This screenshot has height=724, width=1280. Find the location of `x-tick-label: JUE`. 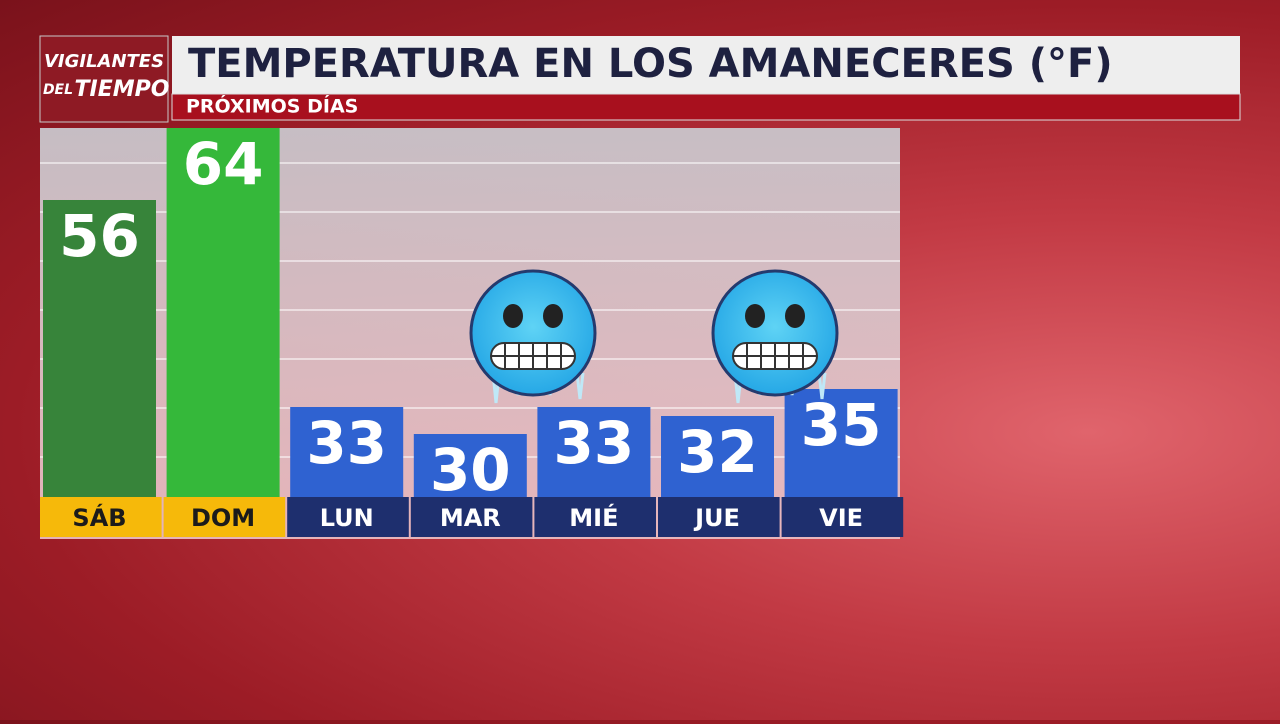

x-tick-label: JUE is located at coordinates (716, 518).